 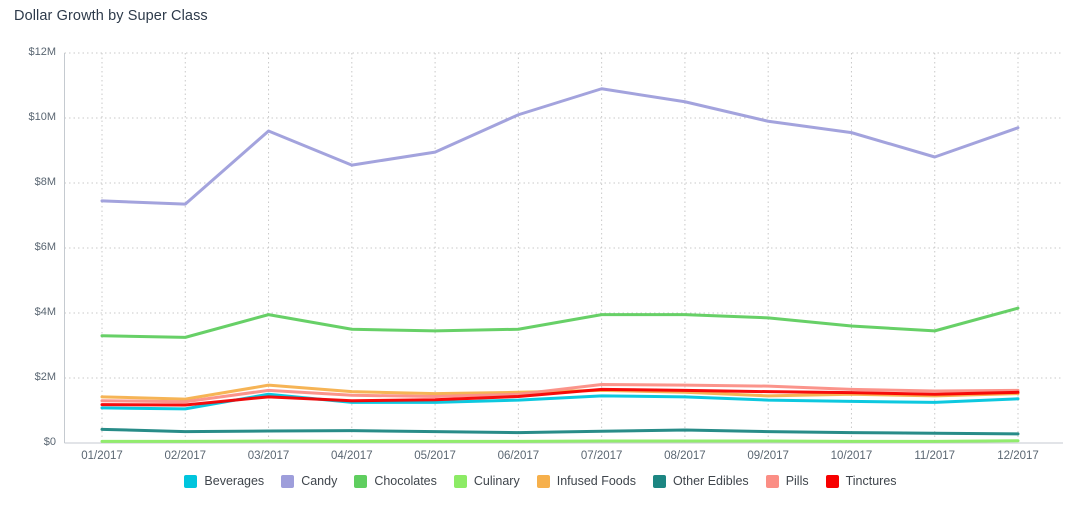 I want to click on y-axis-tick-label: $0, so click(x=49, y=442).